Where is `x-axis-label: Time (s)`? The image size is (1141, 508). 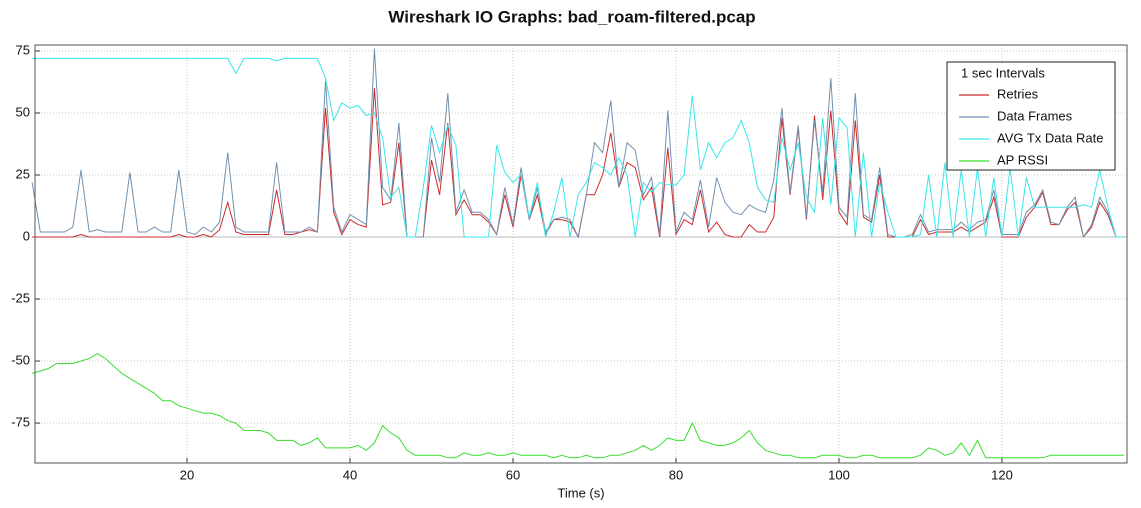 x-axis-label: Time (s) is located at coordinates (580, 492).